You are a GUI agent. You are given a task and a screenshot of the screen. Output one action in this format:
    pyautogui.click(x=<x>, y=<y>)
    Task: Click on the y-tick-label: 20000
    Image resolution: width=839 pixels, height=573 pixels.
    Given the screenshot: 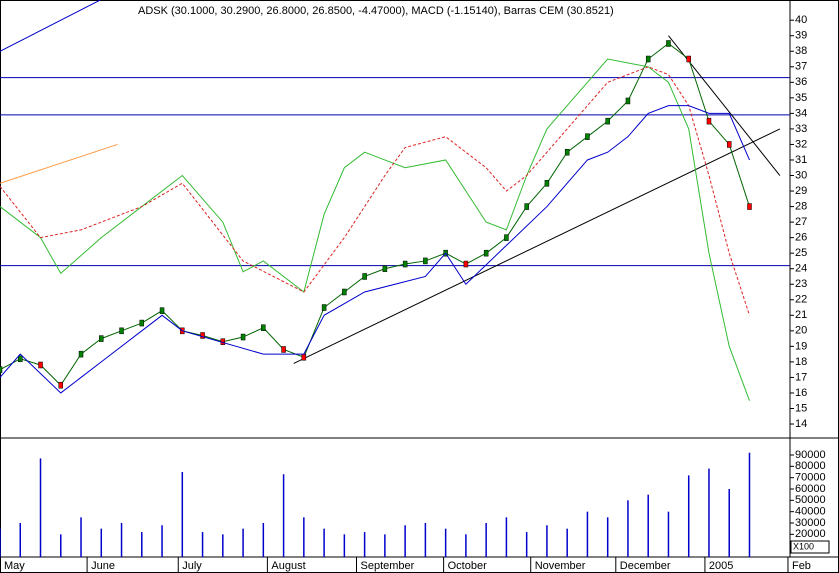 What is the action you would take?
    pyautogui.click(x=810, y=534)
    